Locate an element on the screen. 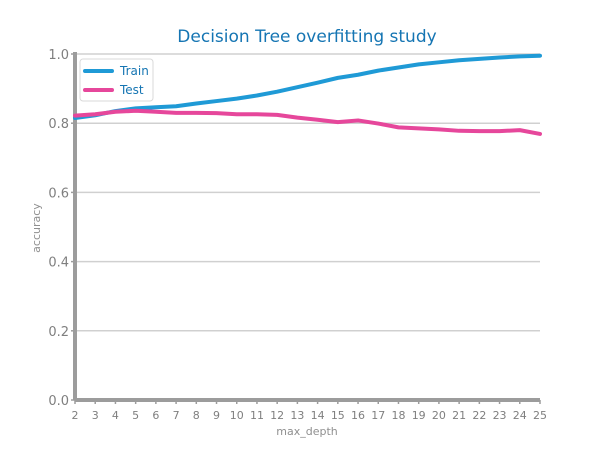 The width and height of the screenshot is (600, 454). x-tick-label: 16 is located at coordinates (358, 415).